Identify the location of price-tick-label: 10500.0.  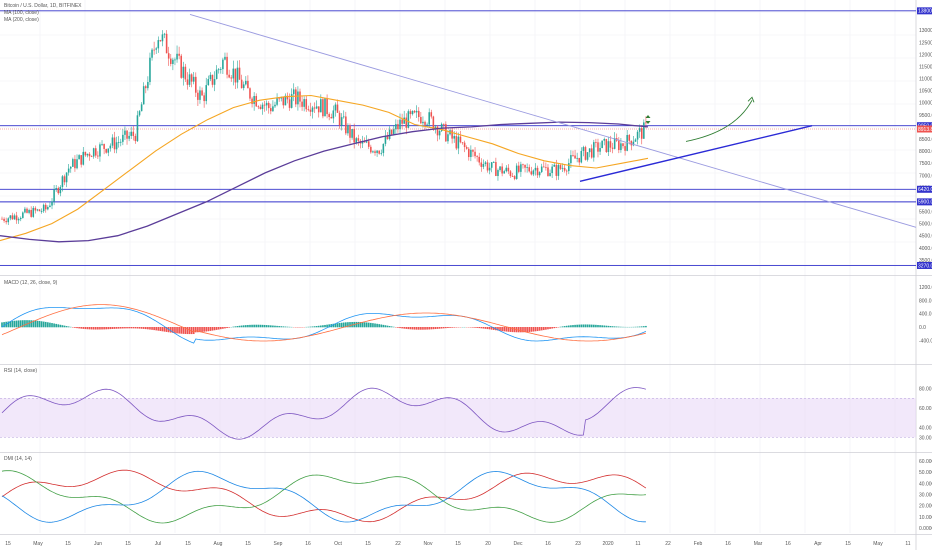
(925, 92).